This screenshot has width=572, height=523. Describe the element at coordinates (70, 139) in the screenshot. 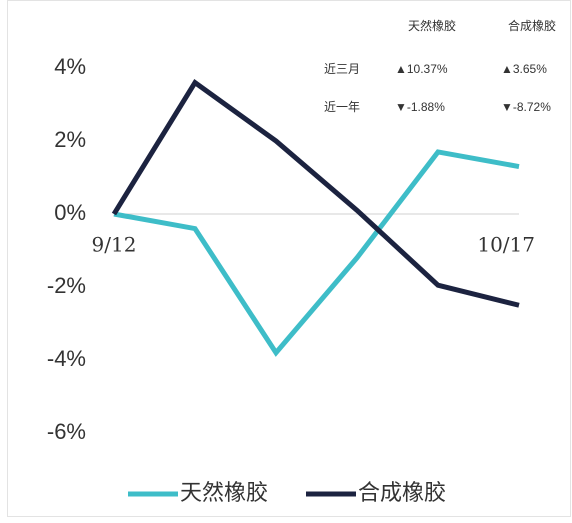

I see `y-tick-label: 2%` at that location.